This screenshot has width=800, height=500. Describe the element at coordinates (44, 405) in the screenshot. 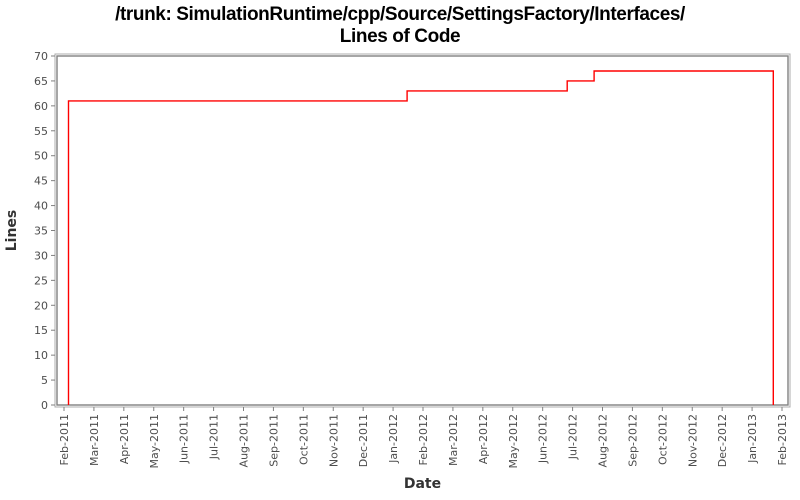

I see `y-tick-label: 0` at that location.